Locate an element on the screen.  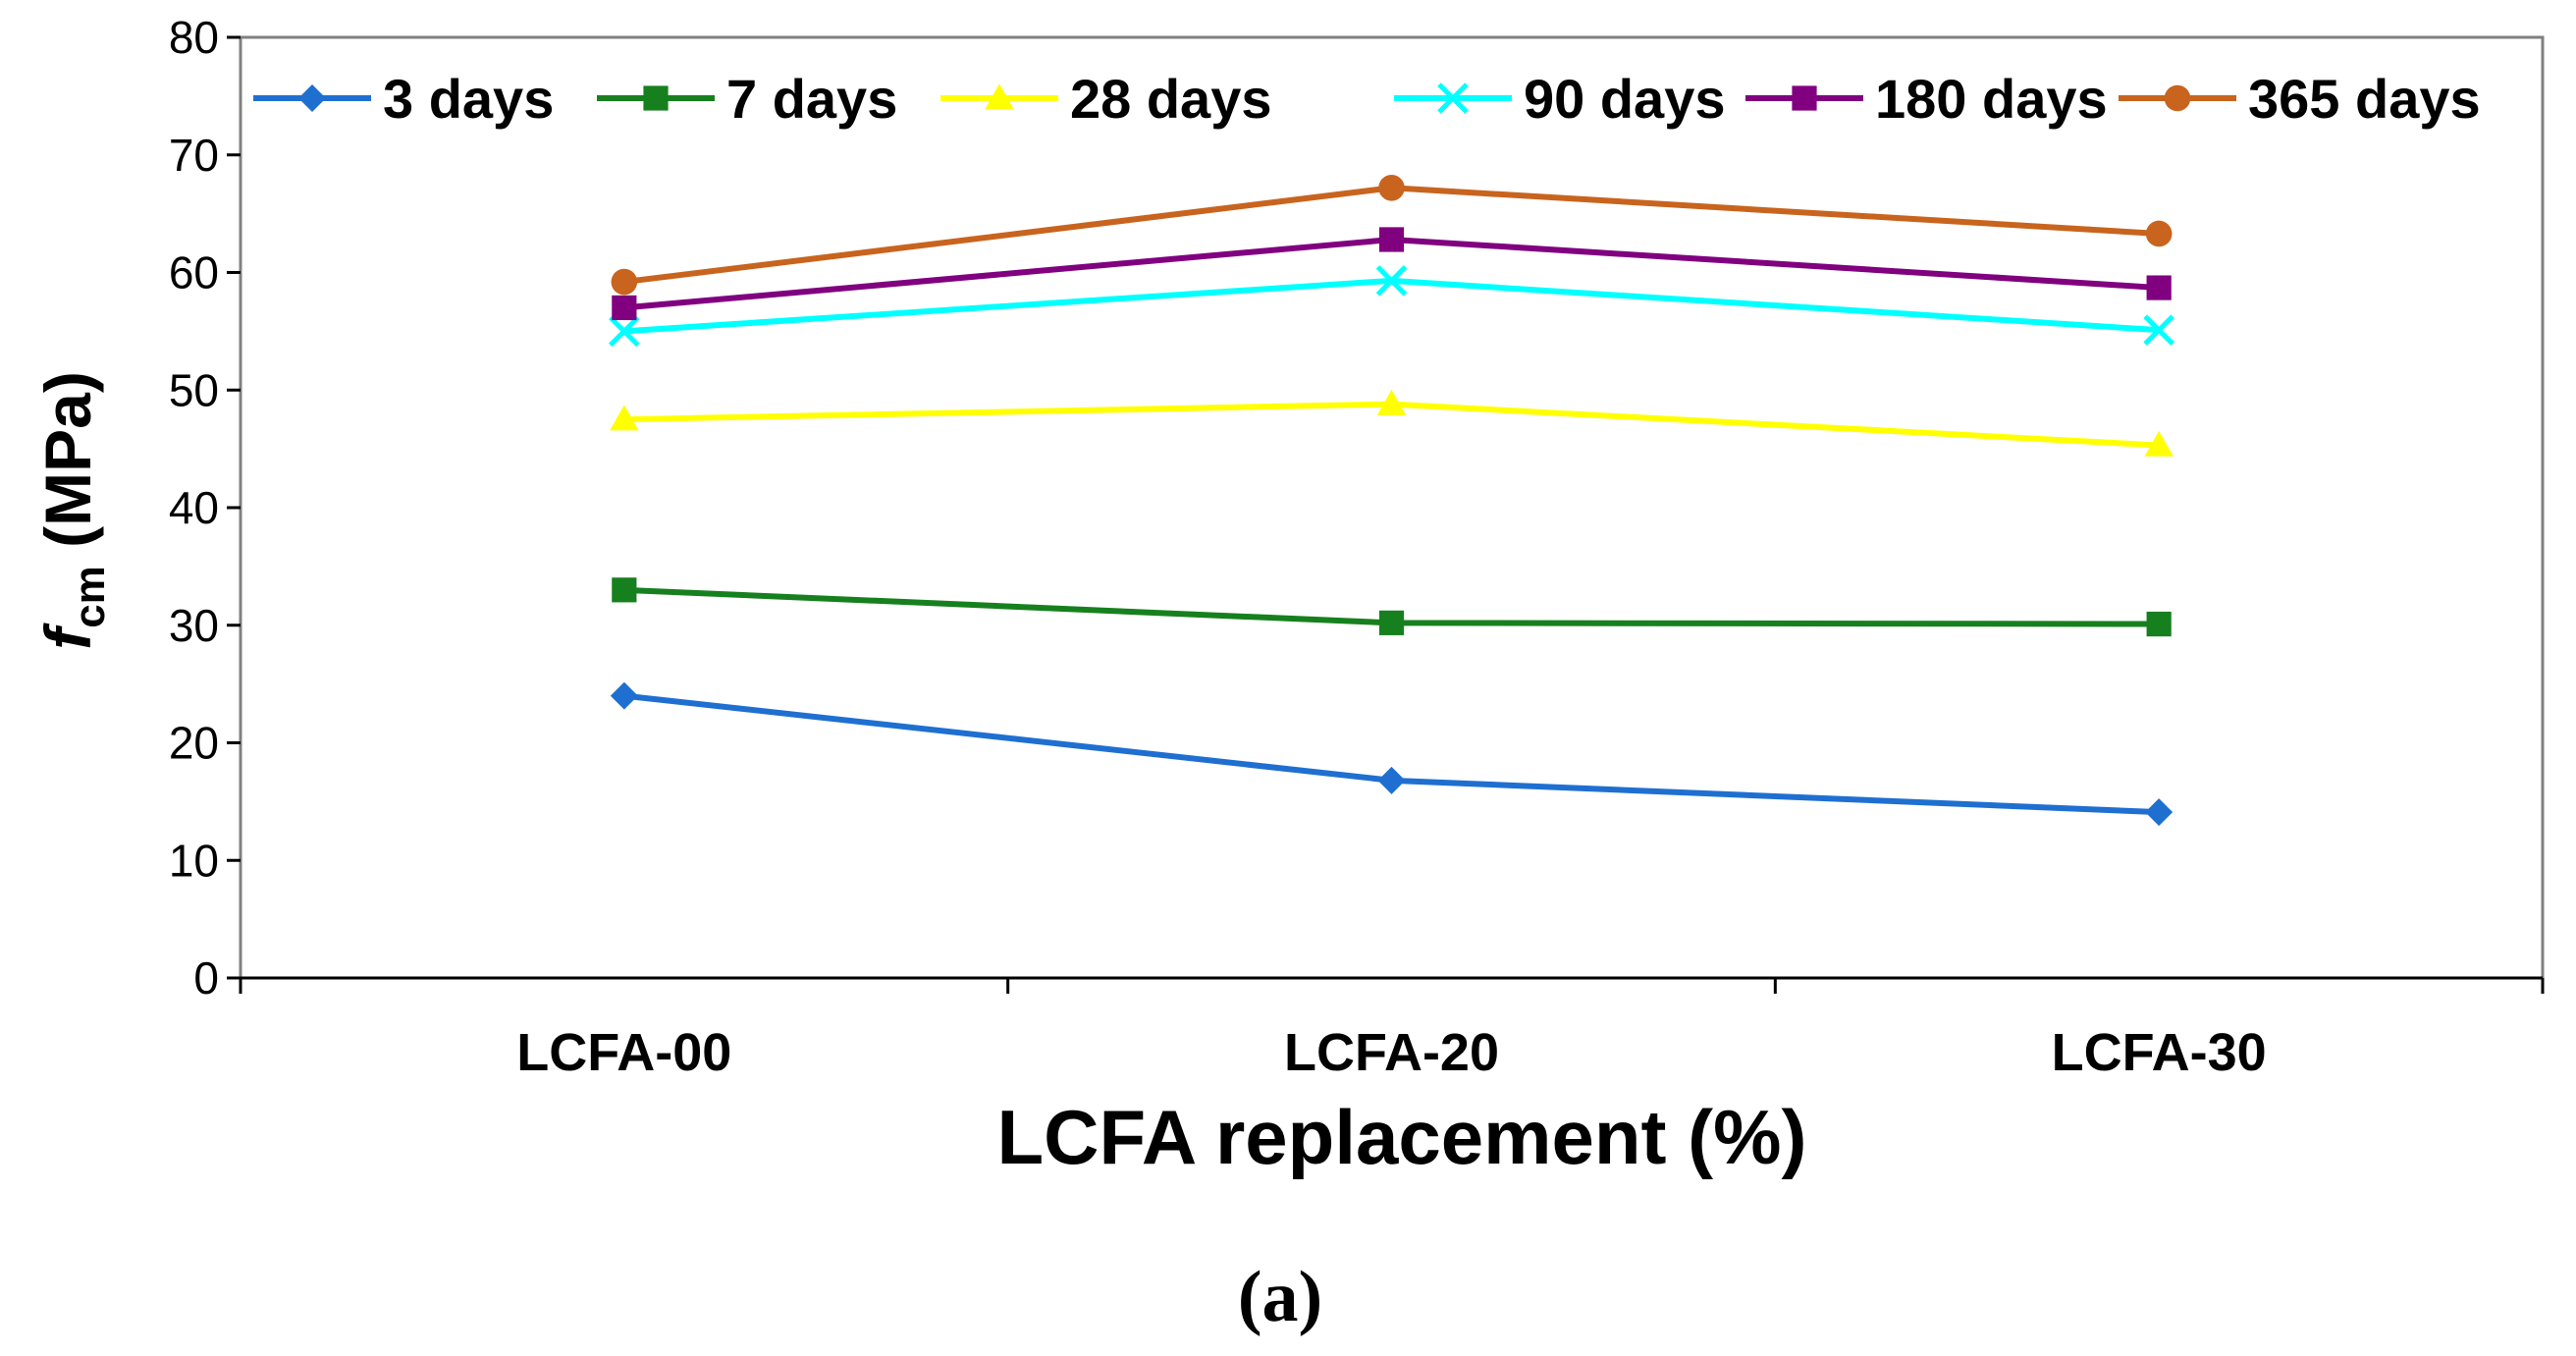
legend-item: 90 days is located at coordinates (1560, 99).